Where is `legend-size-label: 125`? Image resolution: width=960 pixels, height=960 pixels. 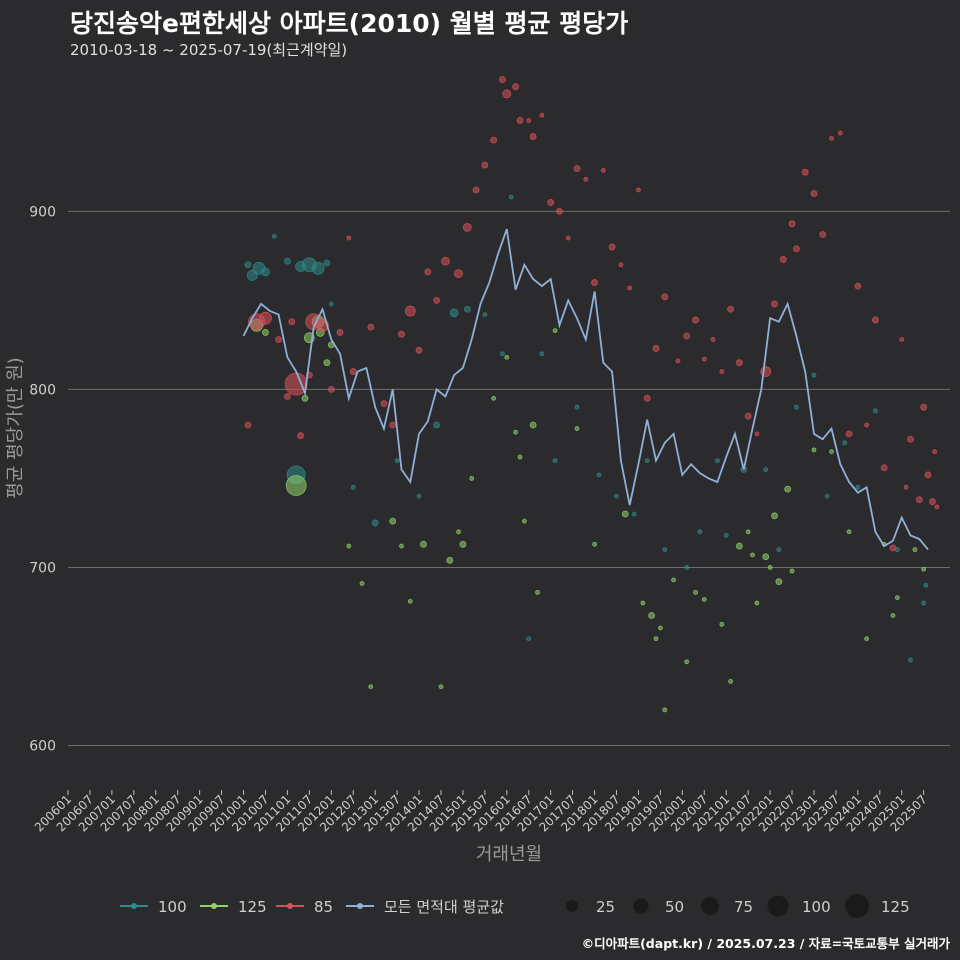 legend-size-label: 125 is located at coordinates (895, 907).